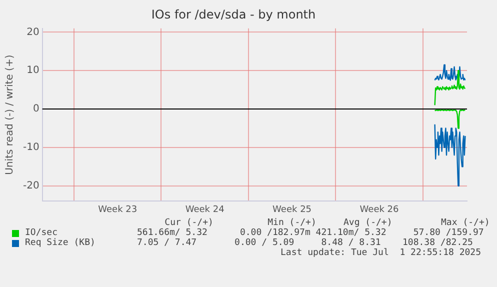 The image size is (497, 287). What do you see at coordinates (31, 148) in the screenshot?
I see `y-tick-label: -10` at bounding box center [31, 148].